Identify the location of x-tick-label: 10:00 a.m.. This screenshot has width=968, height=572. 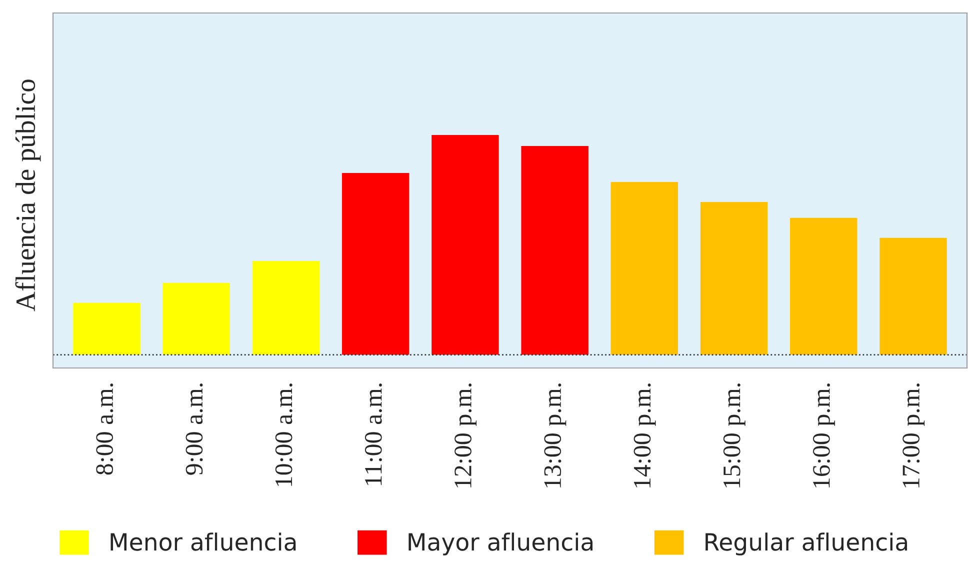
(283, 435).